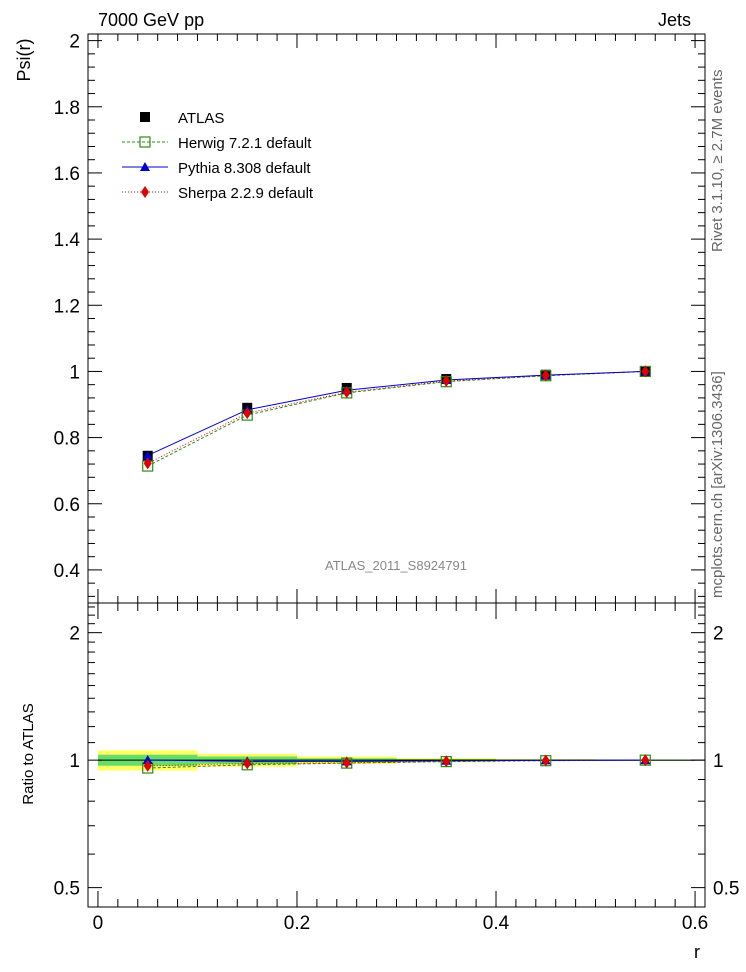 The height and width of the screenshot is (972, 746). I want to click on legend-pythia-label: Pythia 8.308 default, so click(244, 168).